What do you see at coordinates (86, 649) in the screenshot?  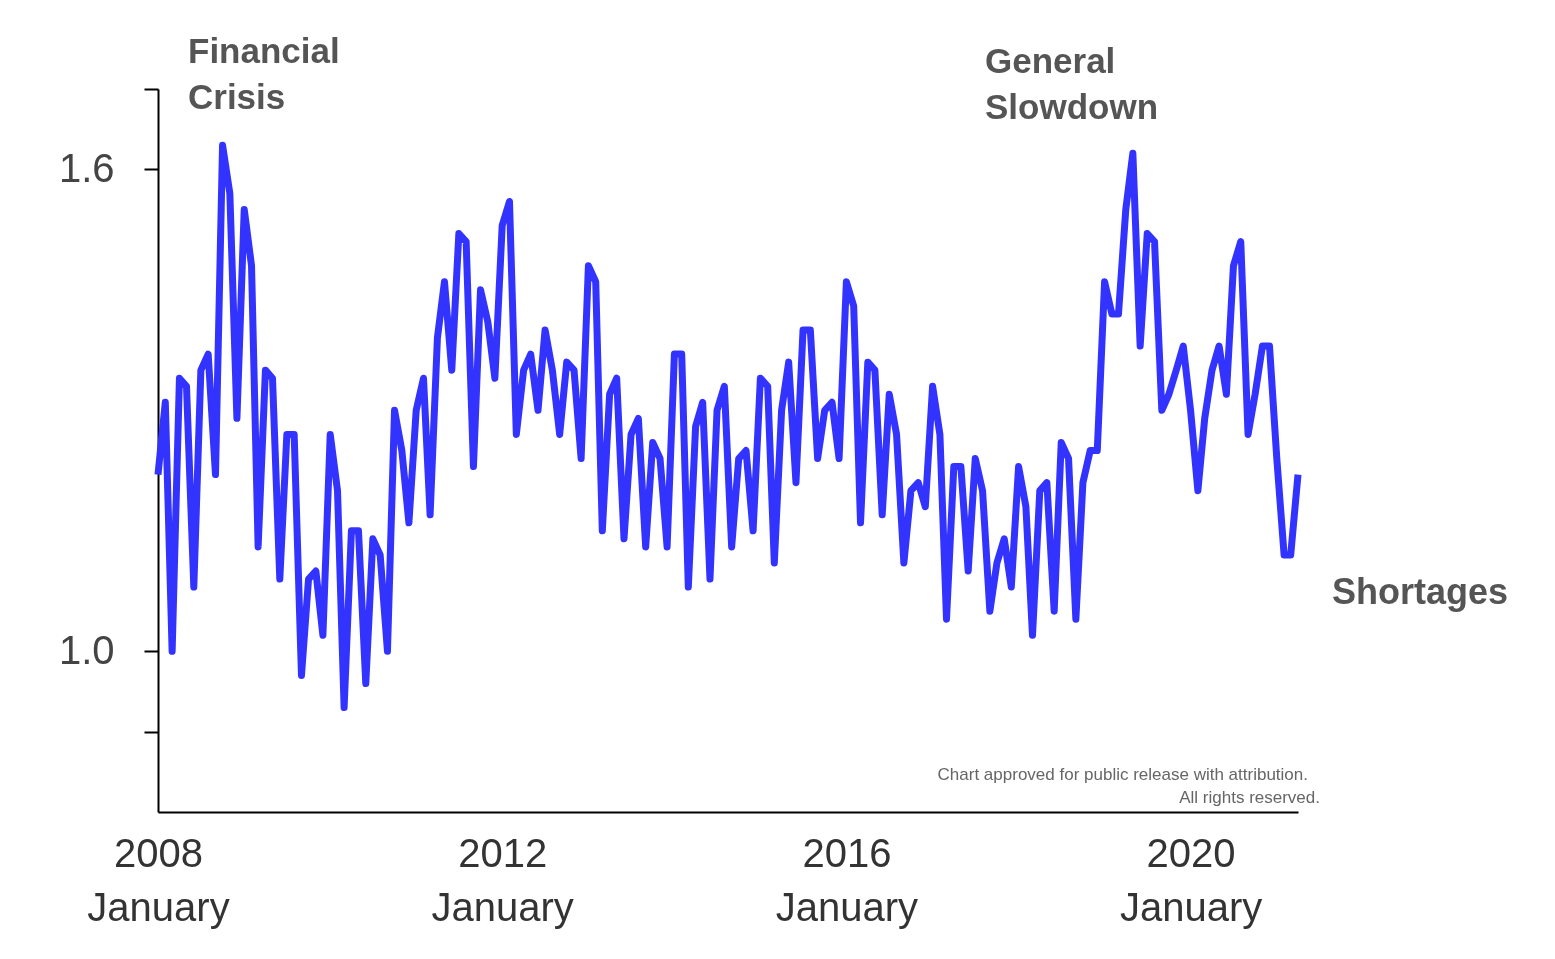 I see `y-tick-label: 1.0` at bounding box center [86, 649].